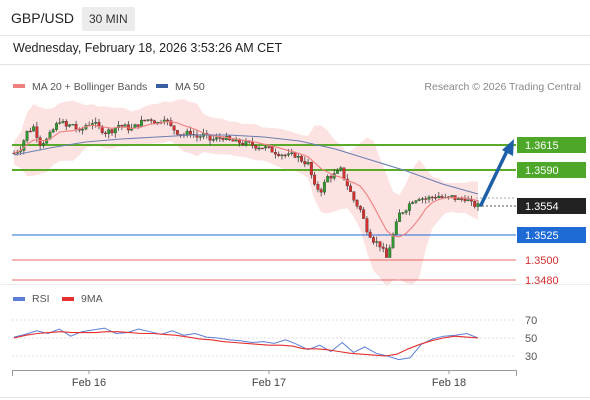  I want to click on rsi-tick-label: 70, so click(531, 321).